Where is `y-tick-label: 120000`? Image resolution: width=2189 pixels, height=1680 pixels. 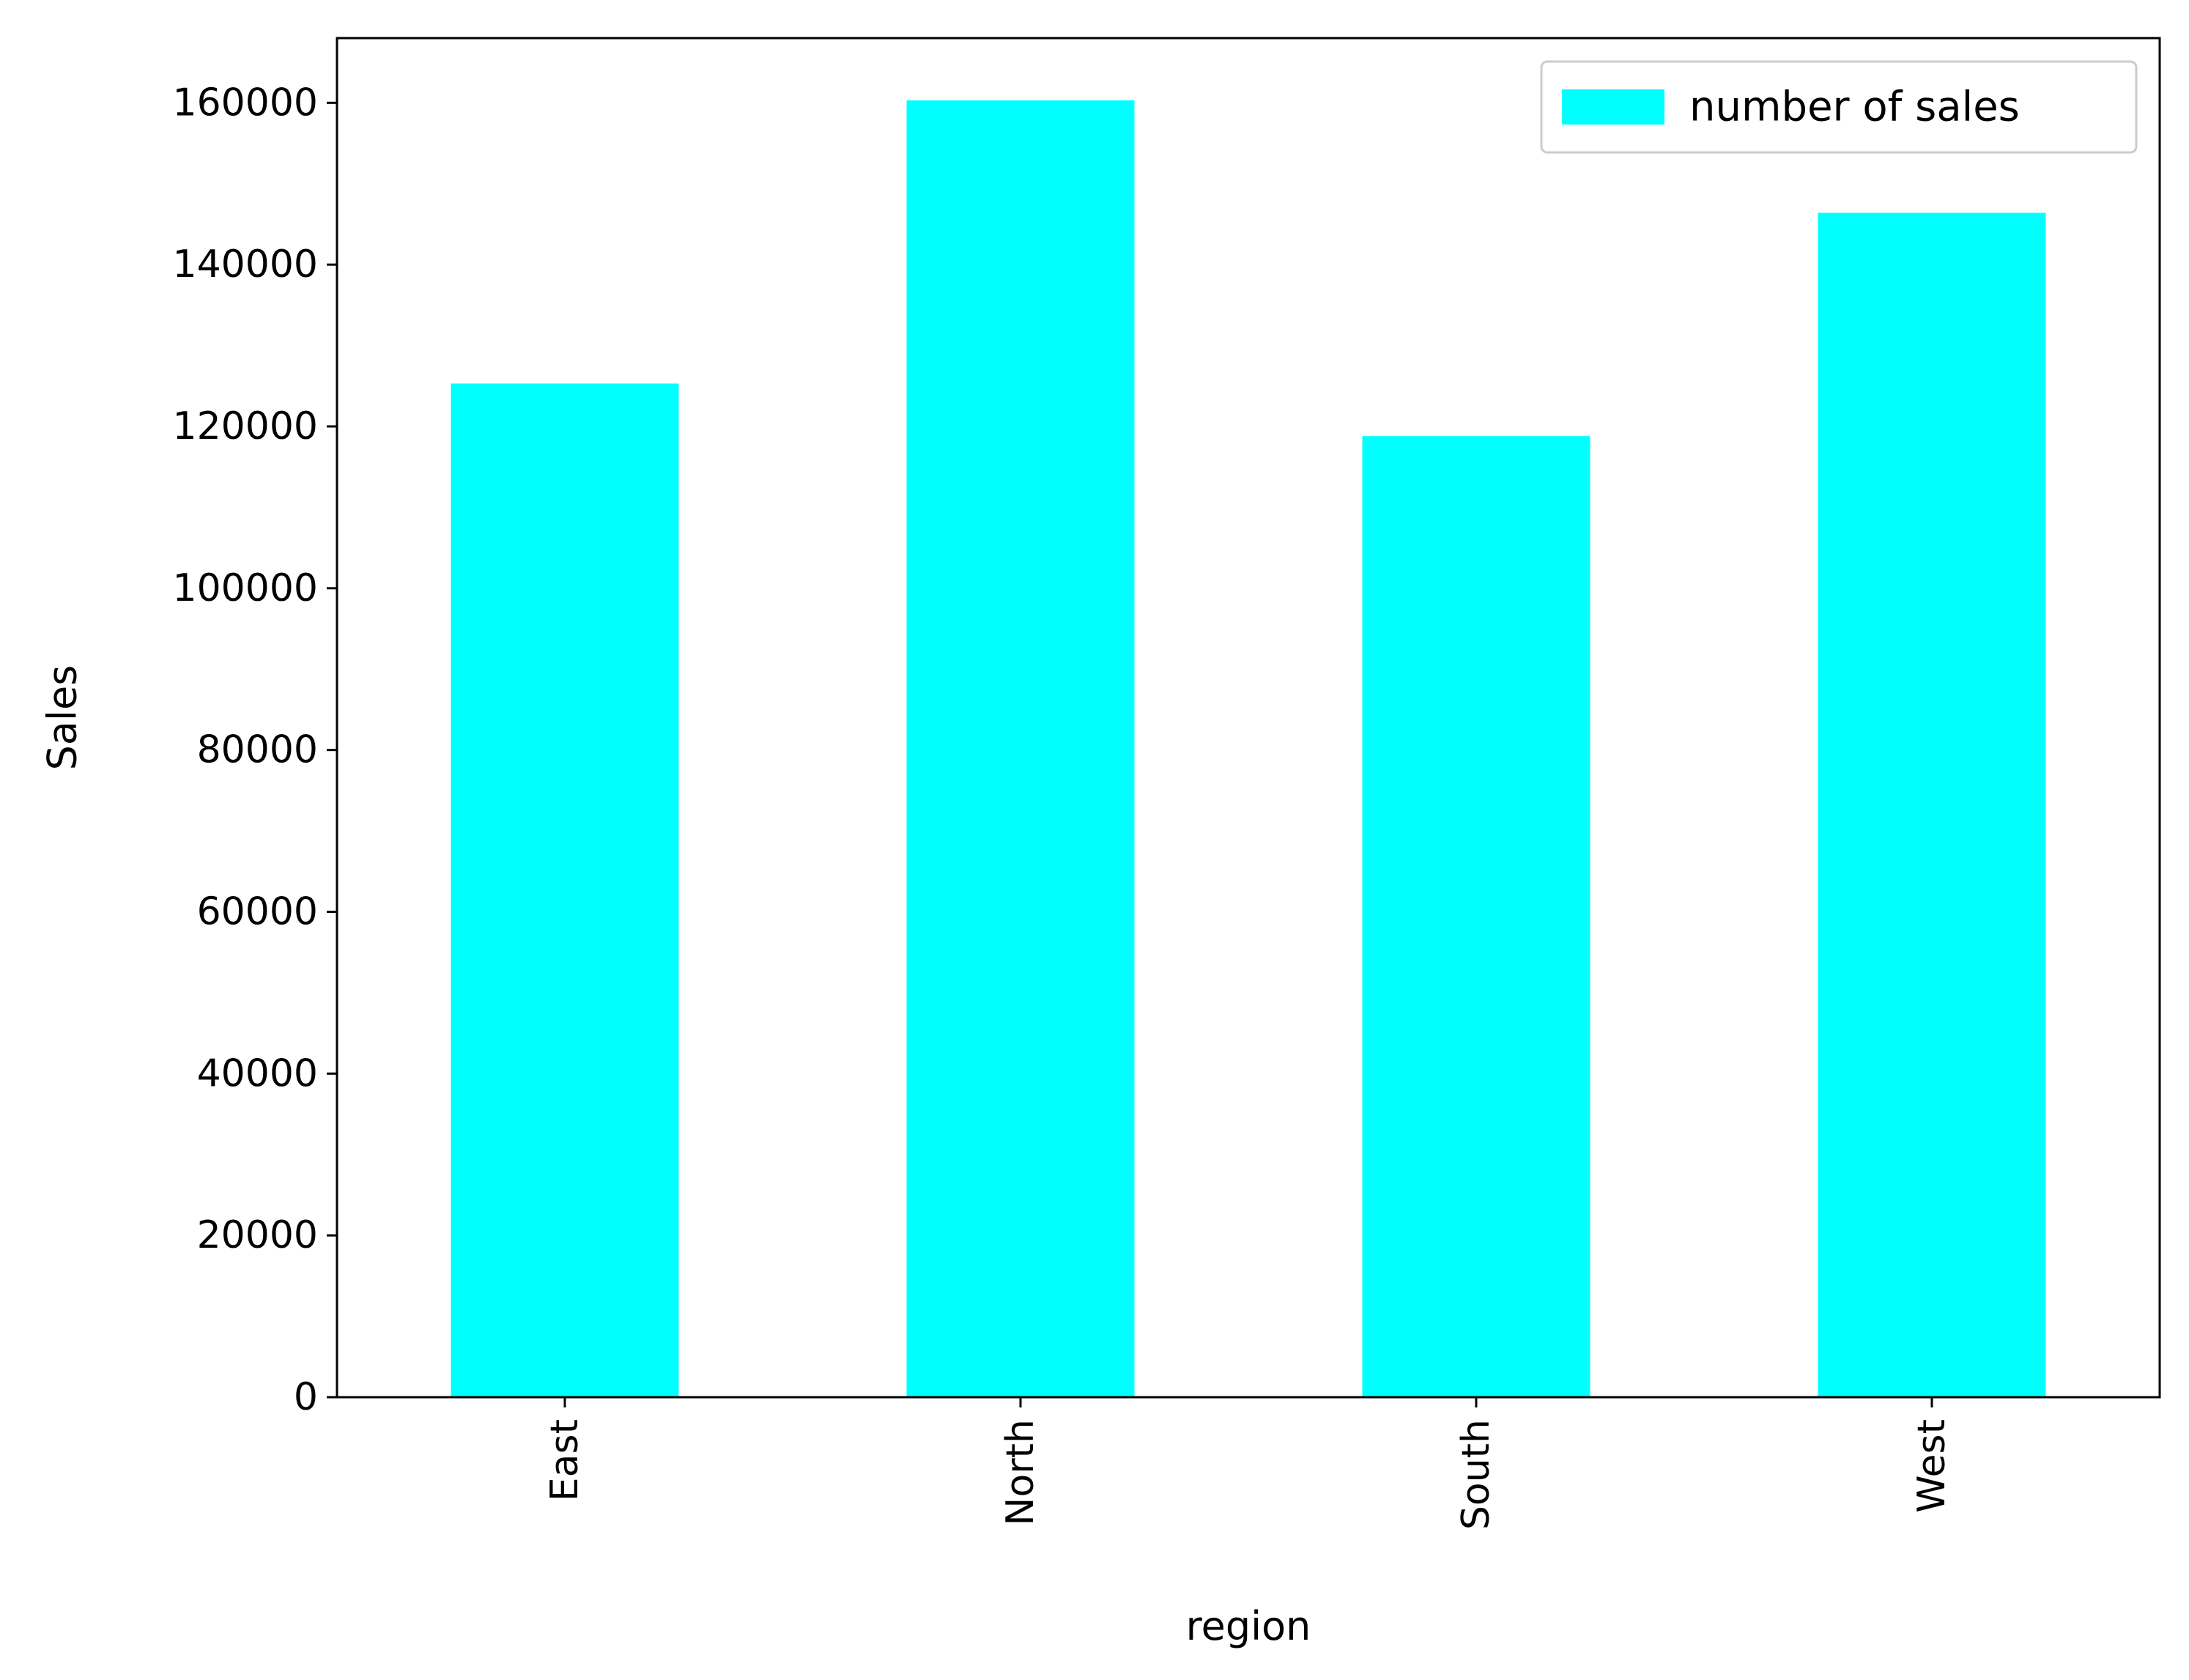
y-tick-label: 120000 is located at coordinates (245, 426).